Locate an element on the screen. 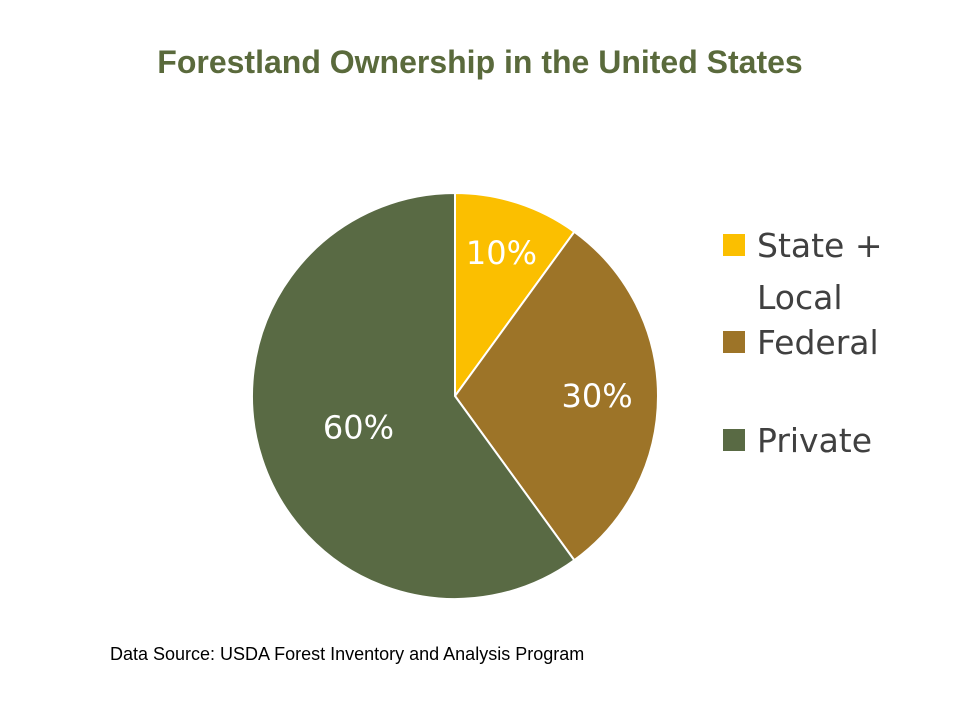  legend: State + Local Federal Private is located at coordinates (803, 343).